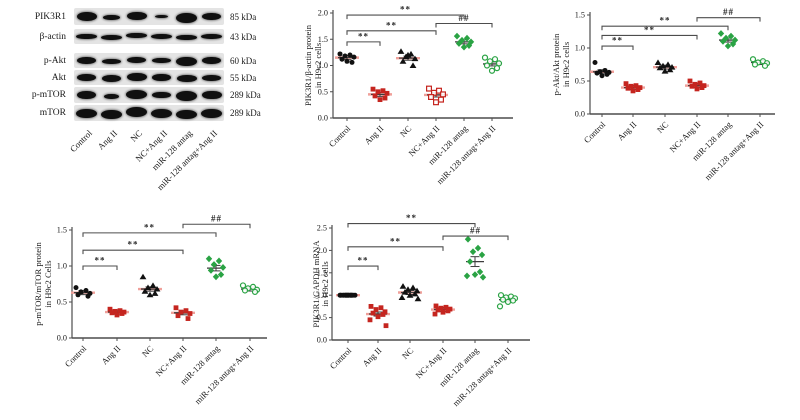 The height and width of the screenshot is (420, 800). I want to click on x-tick-label: NC, so click(663, 127).